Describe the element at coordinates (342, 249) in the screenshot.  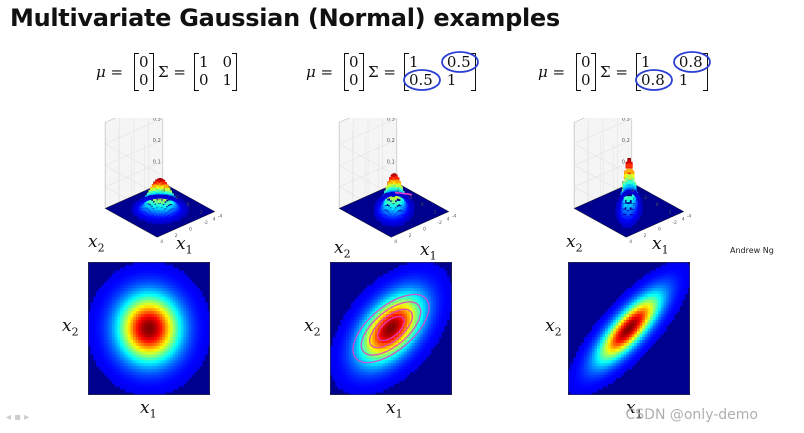
I see `panel-2-surface-x2-label: x2` at that location.